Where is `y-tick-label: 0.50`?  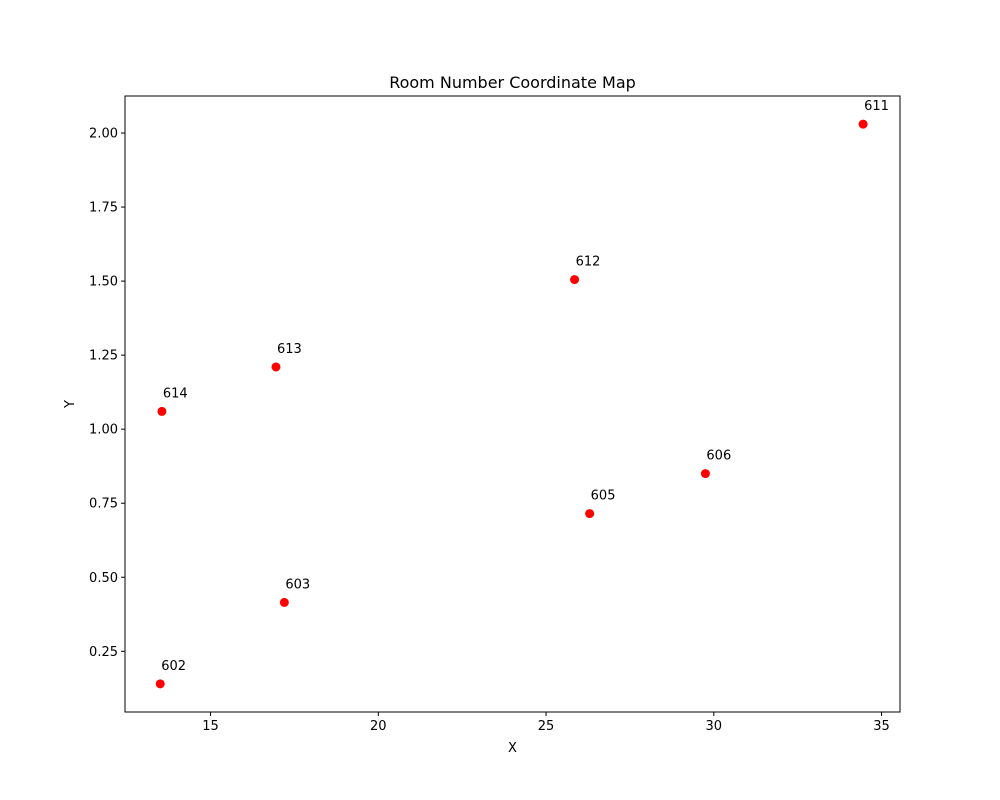 y-tick-label: 0.50 is located at coordinates (103, 578).